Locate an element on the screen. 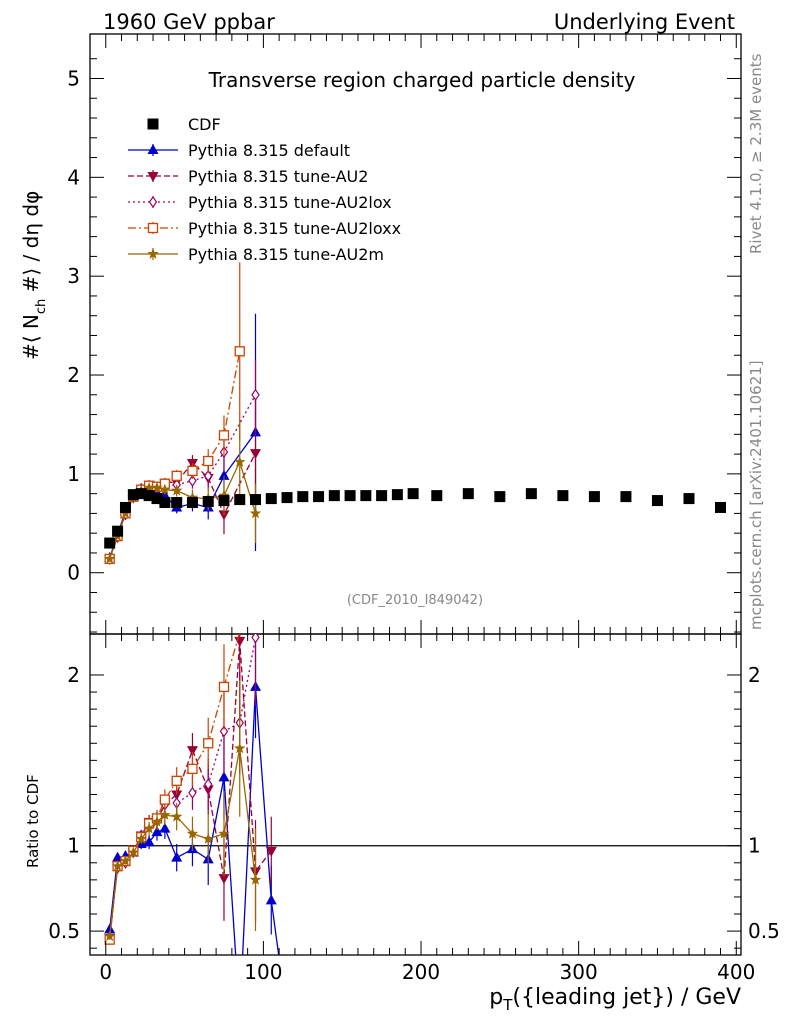 The width and height of the screenshot is (786, 1024). x-tick-label: 300 is located at coordinates (579, 972).